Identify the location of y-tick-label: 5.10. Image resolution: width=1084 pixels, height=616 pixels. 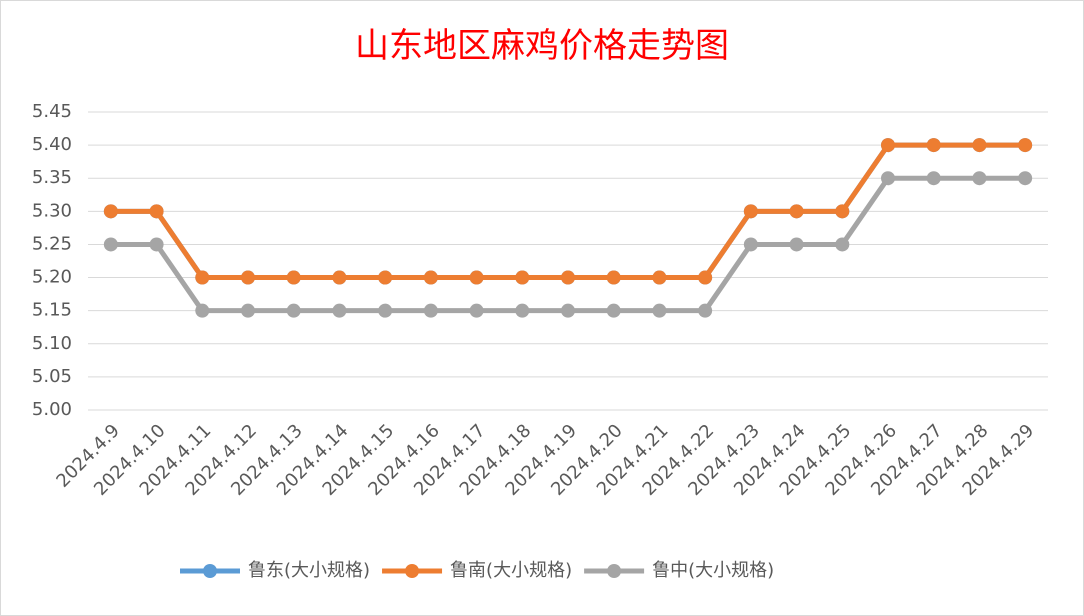
(52, 343).